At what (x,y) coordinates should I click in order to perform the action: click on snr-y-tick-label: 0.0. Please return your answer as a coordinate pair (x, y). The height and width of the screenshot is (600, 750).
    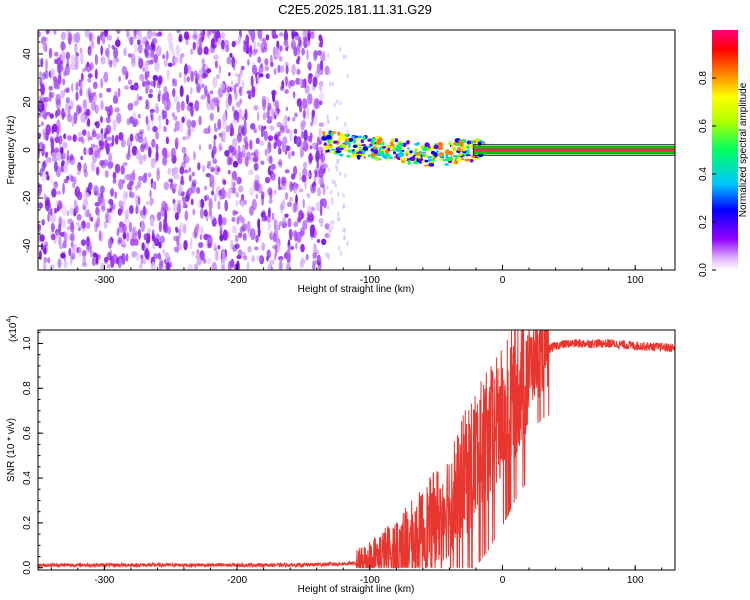
    Looking at the image, I should click on (27, 567).